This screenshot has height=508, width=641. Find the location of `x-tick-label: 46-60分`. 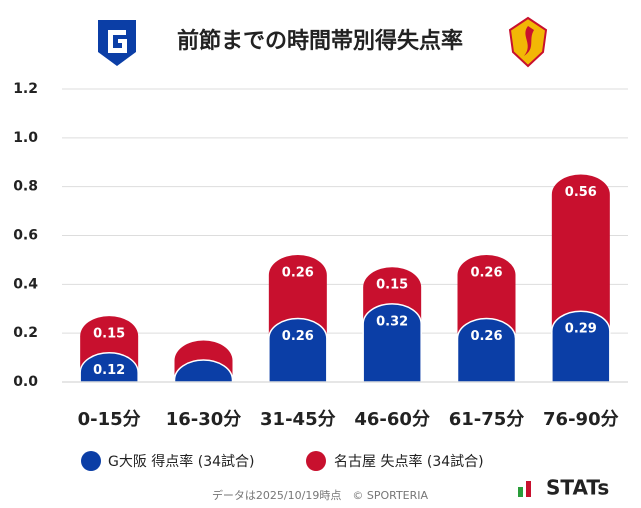

x-tick-label: 46-60分 is located at coordinates (392, 419).